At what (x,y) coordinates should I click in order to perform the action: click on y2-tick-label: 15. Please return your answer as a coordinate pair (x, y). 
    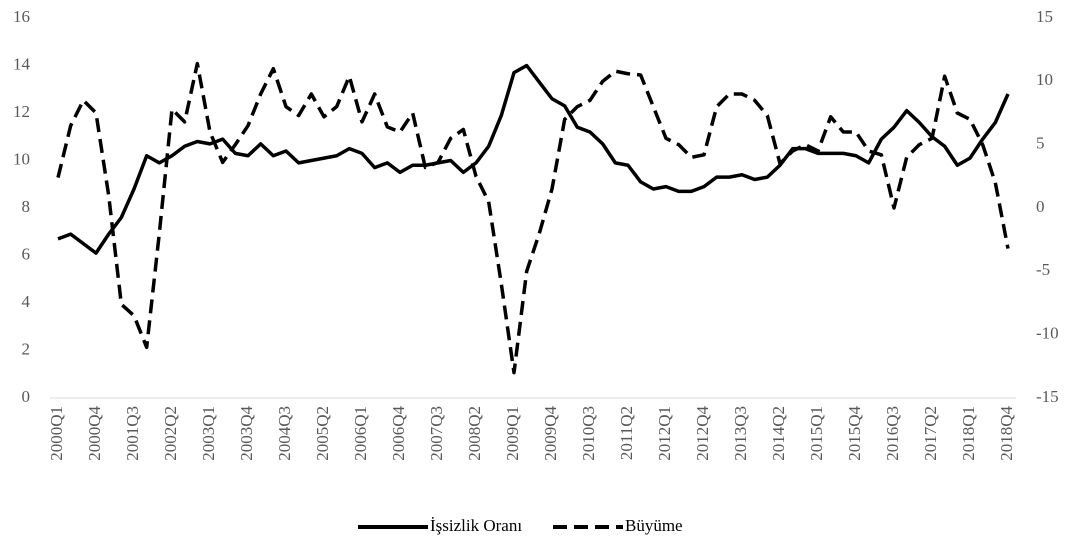
    Looking at the image, I should click on (1044, 16).